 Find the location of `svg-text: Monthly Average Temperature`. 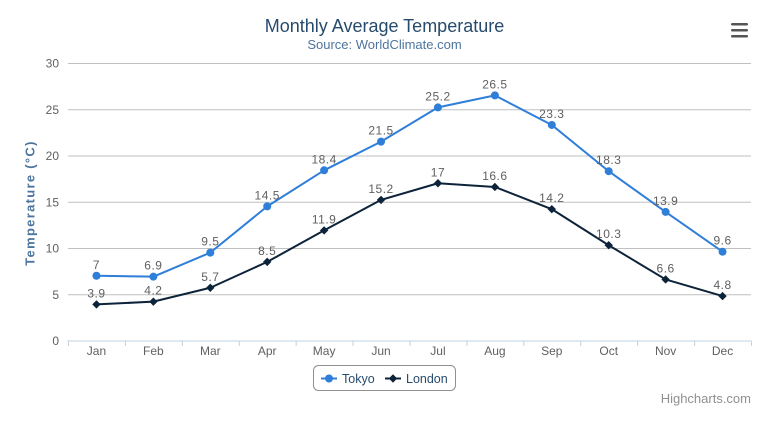

svg-text: Monthly Average Temperature is located at coordinates (384, 26).